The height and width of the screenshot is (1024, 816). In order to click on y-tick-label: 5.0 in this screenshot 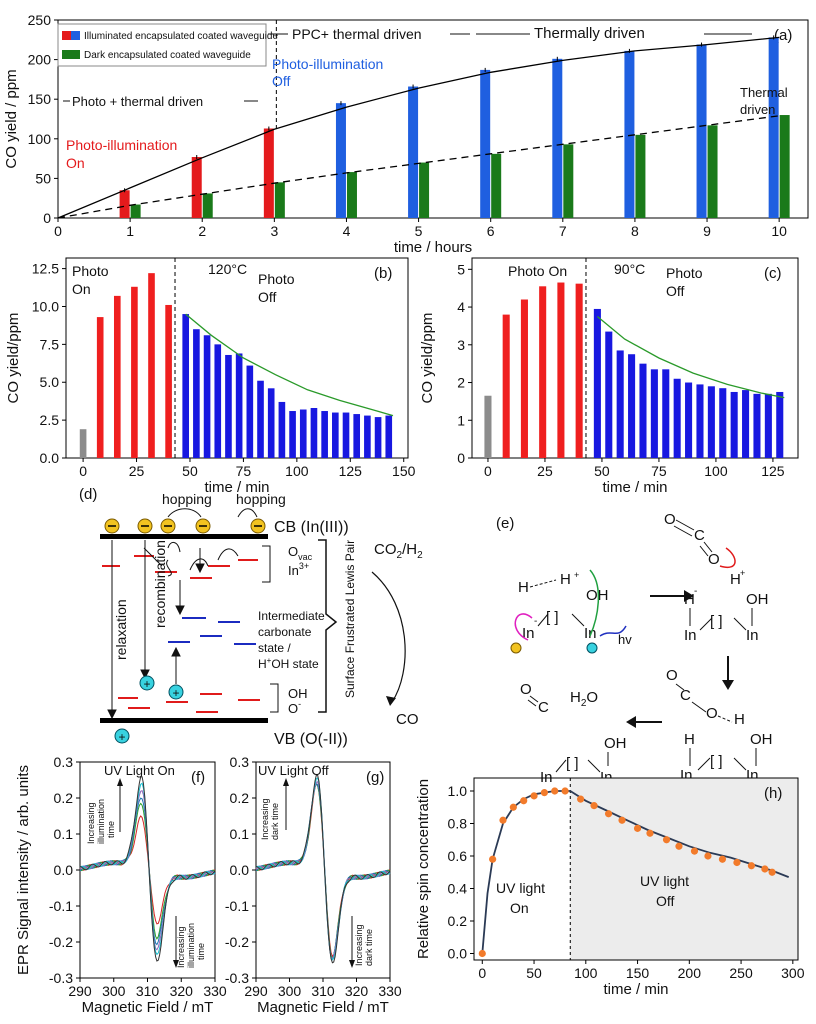, I will do `click(50, 382)`.